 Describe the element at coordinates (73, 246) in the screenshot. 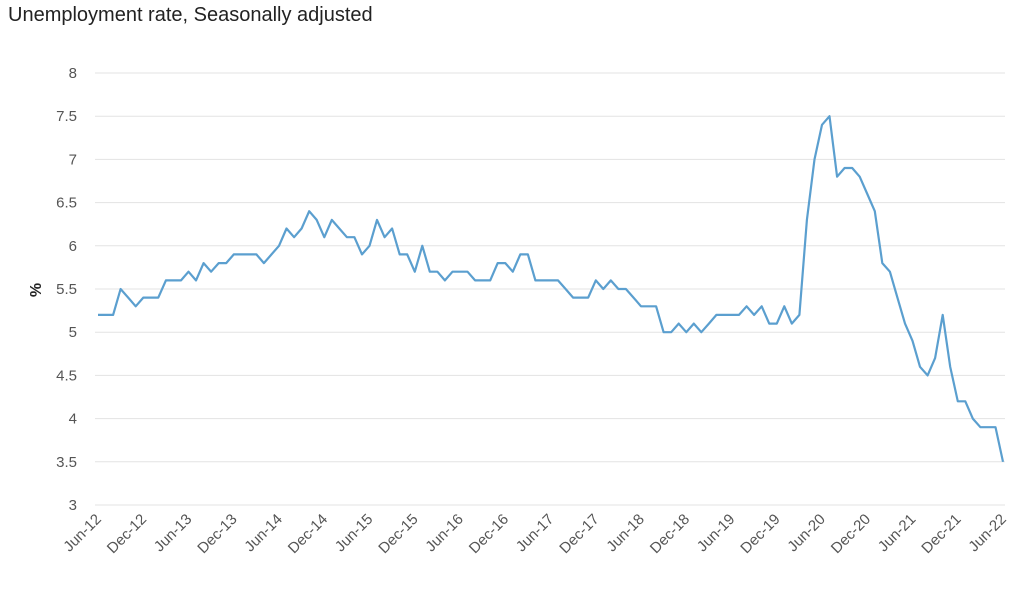

I see `y-tick-label: 6` at that location.